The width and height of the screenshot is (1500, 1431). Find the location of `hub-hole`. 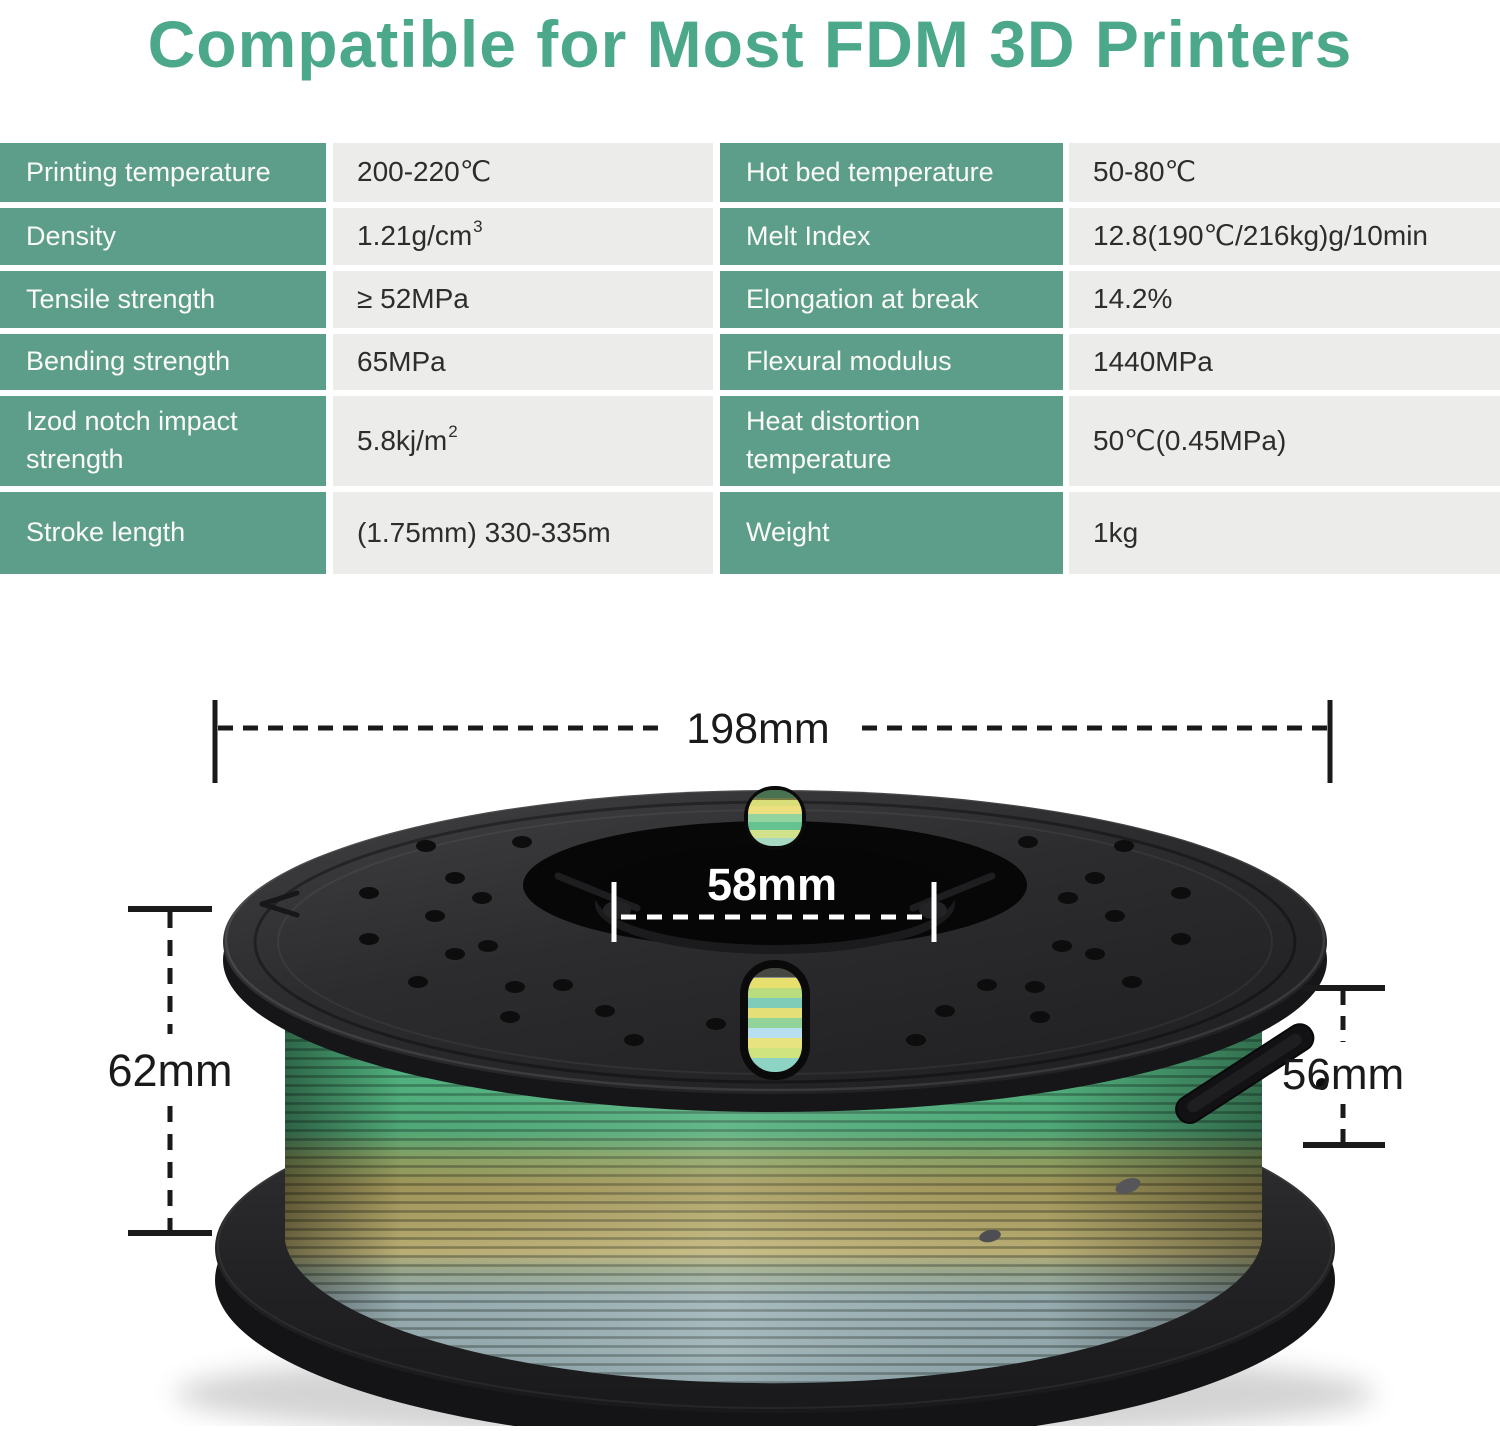

hub-hole is located at coordinates (775, 887).